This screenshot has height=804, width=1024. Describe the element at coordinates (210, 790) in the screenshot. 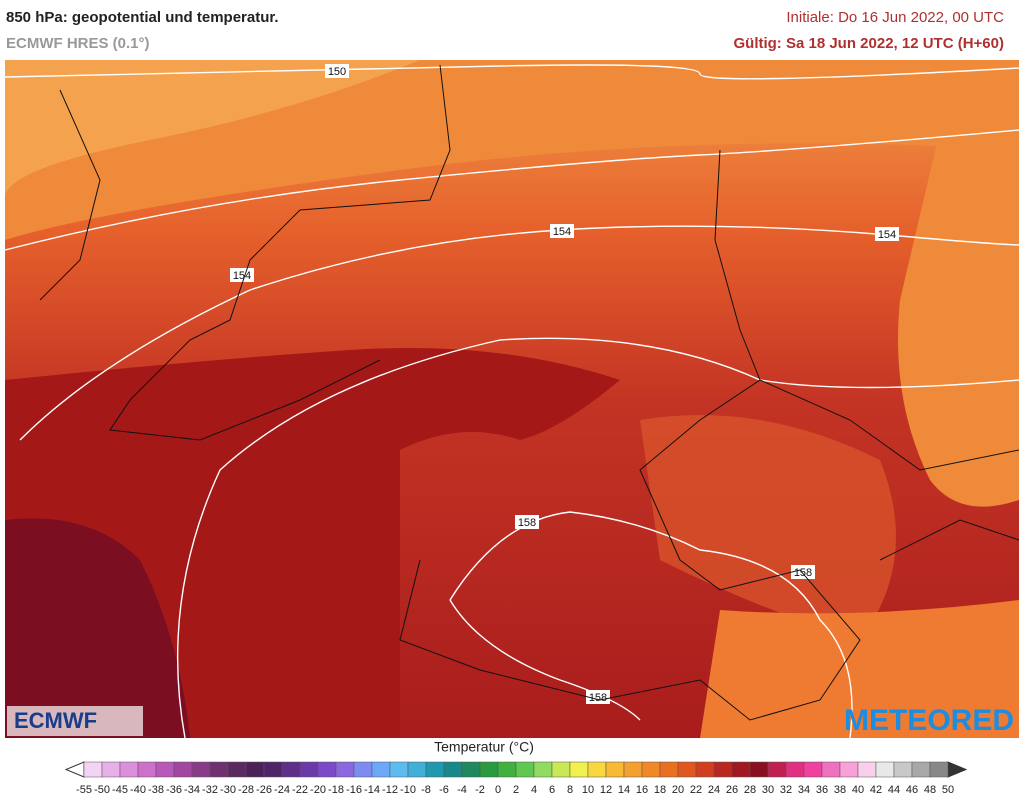

I see `legend-tick-label: -32` at that location.